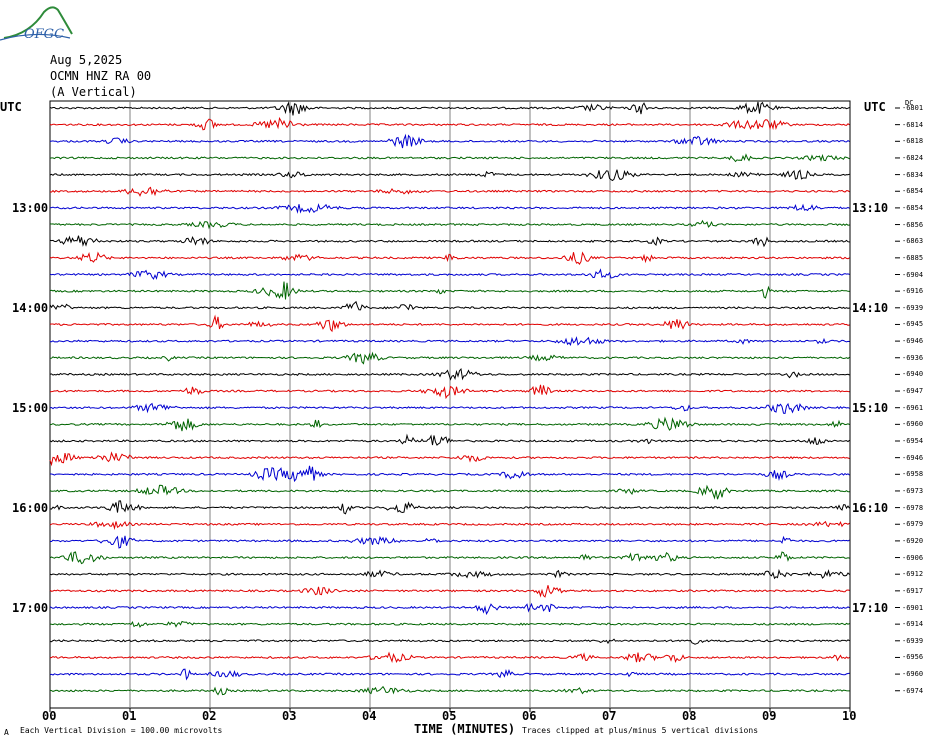 This screenshot has width=930, height=744. What do you see at coordinates (913, 357) in the screenshot?
I see `dc-offset-label: -6936` at bounding box center [913, 357].